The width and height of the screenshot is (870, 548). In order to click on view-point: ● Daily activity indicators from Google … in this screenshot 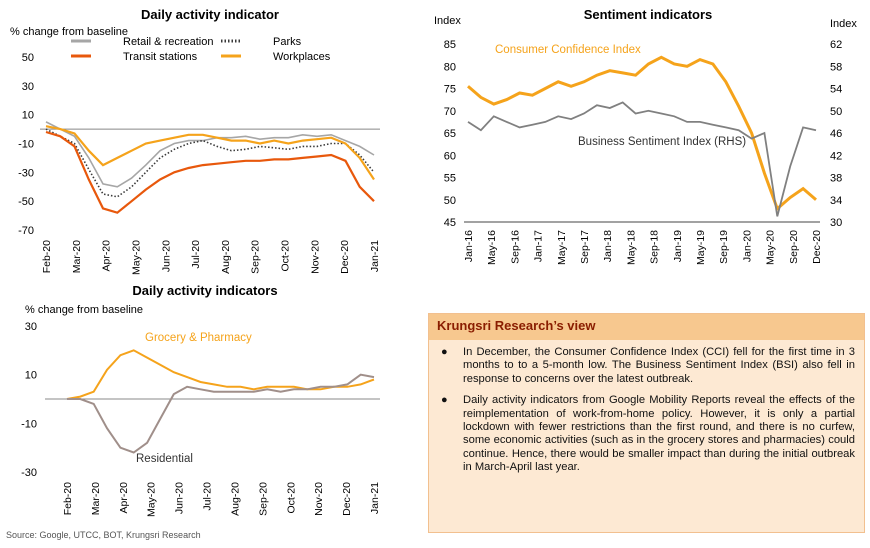, I will do `click(646, 434)`.